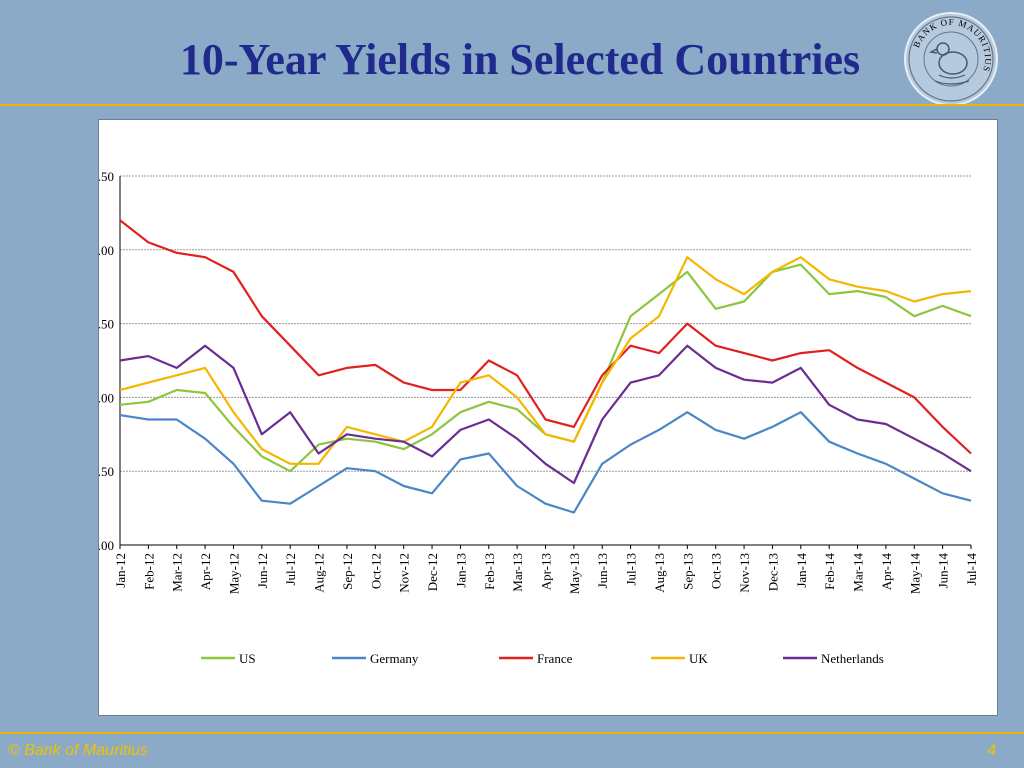  Describe the element at coordinates (772, 572) in the screenshot. I see `x-tick-label: Dec-13` at that location.